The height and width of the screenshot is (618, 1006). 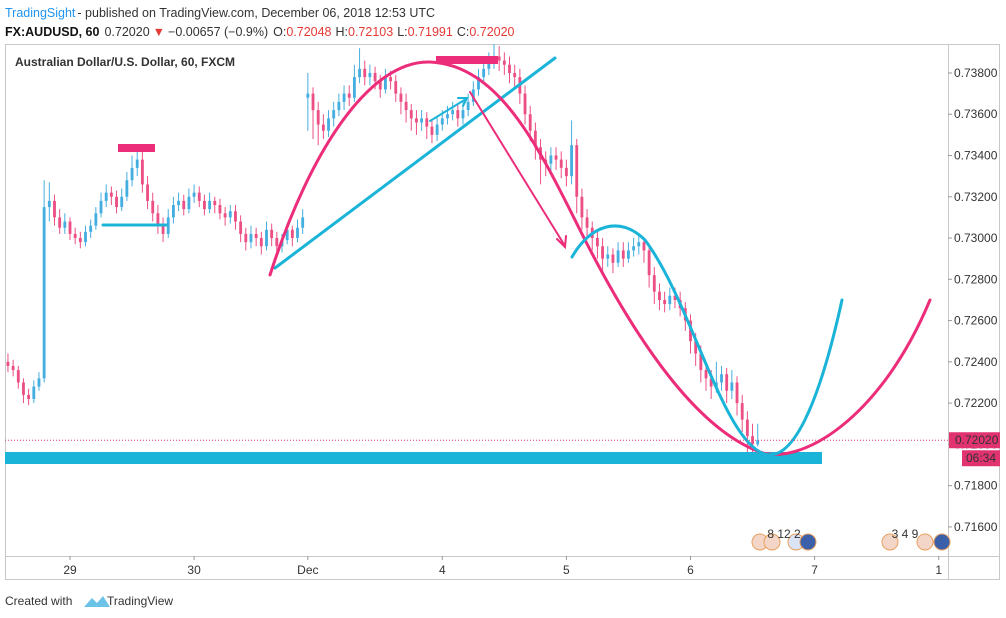 I want to click on ohlc-label: C:, so click(x=463, y=32).